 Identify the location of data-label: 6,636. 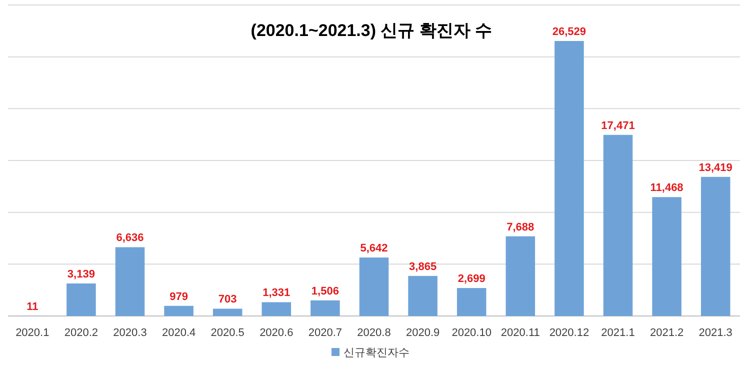
(130, 238).